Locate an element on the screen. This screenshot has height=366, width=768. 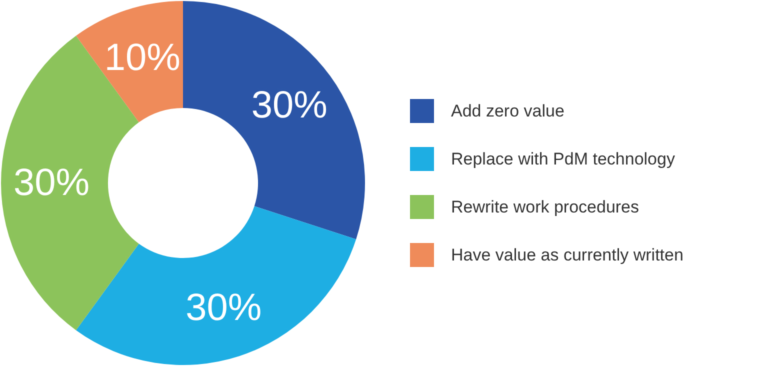
data-label: 10% is located at coordinates (142, 57).